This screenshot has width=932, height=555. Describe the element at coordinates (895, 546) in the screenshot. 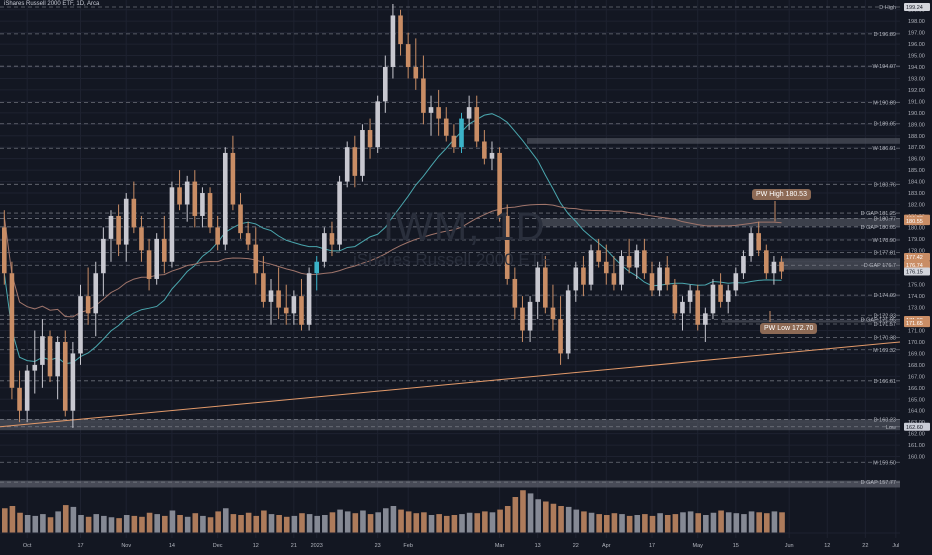

I see `time-tick-label: Jul` at that location.